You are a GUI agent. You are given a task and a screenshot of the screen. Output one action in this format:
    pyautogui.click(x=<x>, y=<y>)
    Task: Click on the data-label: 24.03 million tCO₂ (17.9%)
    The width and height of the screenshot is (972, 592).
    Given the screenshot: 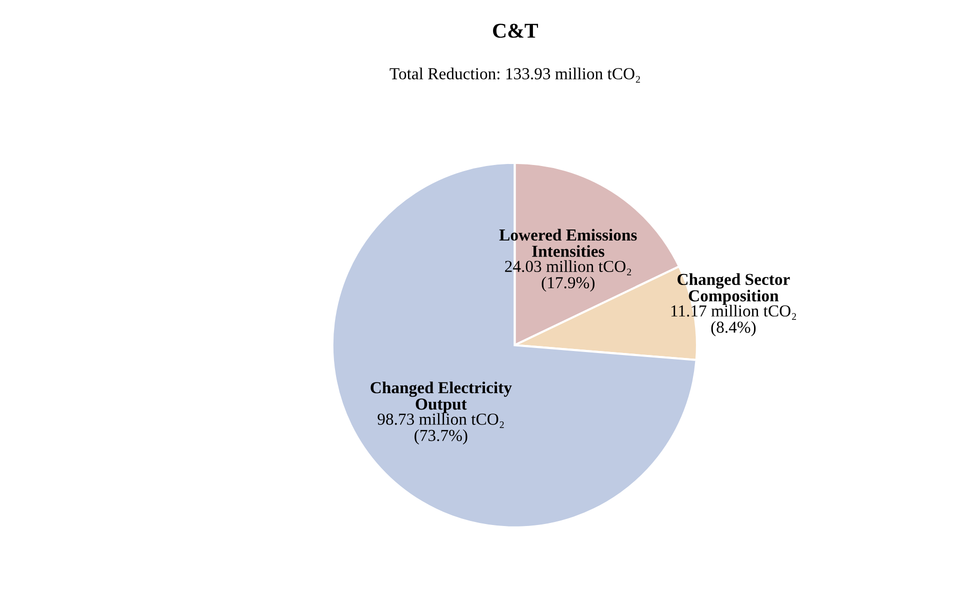 What is the action you would take?
    pyautogui.click(x=568, y=276)
    